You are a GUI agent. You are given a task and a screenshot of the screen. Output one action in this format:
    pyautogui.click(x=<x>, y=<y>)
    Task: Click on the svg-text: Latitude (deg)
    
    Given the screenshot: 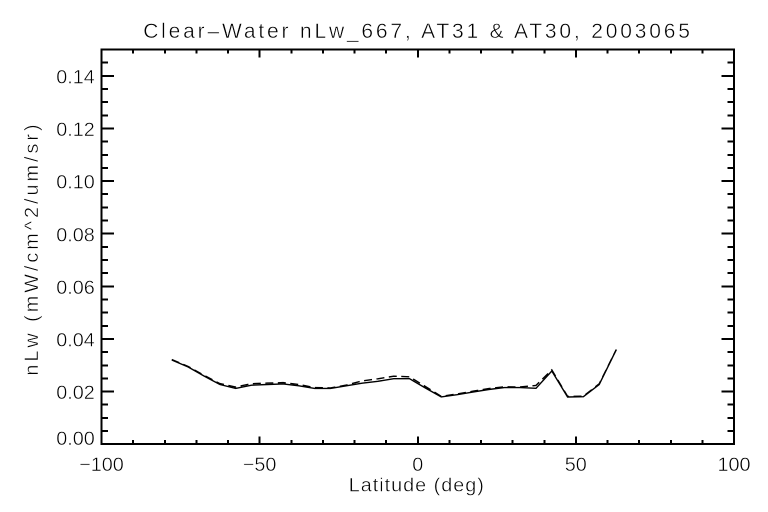 What is the action you would take?
    pyautogui.click(x=417, y=486)
    